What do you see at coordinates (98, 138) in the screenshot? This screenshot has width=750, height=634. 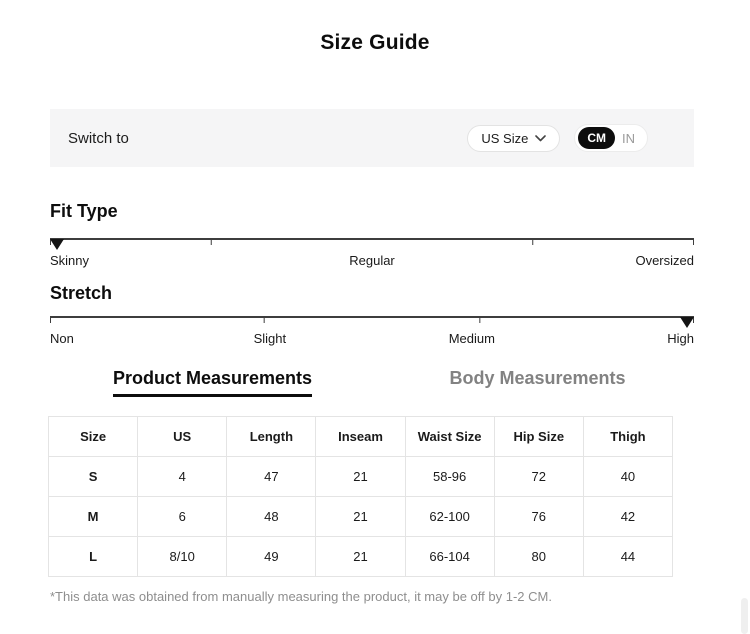 I see `switch-to-label: Switch to` at bounding box center [98, 138].